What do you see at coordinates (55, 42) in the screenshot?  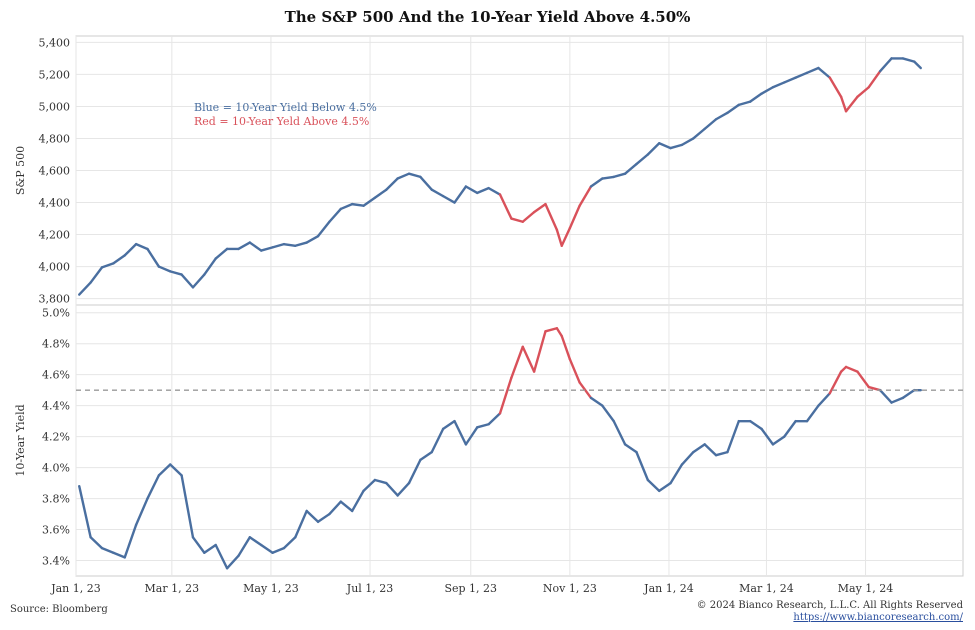 I see `y-tick-label: 5,400` at bounding box center [55, 42].